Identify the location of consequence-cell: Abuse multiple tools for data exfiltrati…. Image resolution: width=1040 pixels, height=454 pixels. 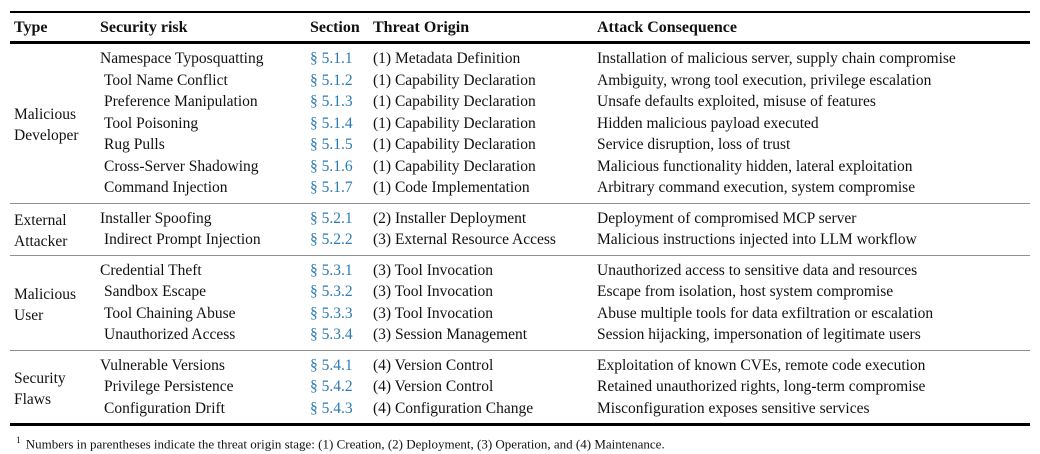
(765, 313).